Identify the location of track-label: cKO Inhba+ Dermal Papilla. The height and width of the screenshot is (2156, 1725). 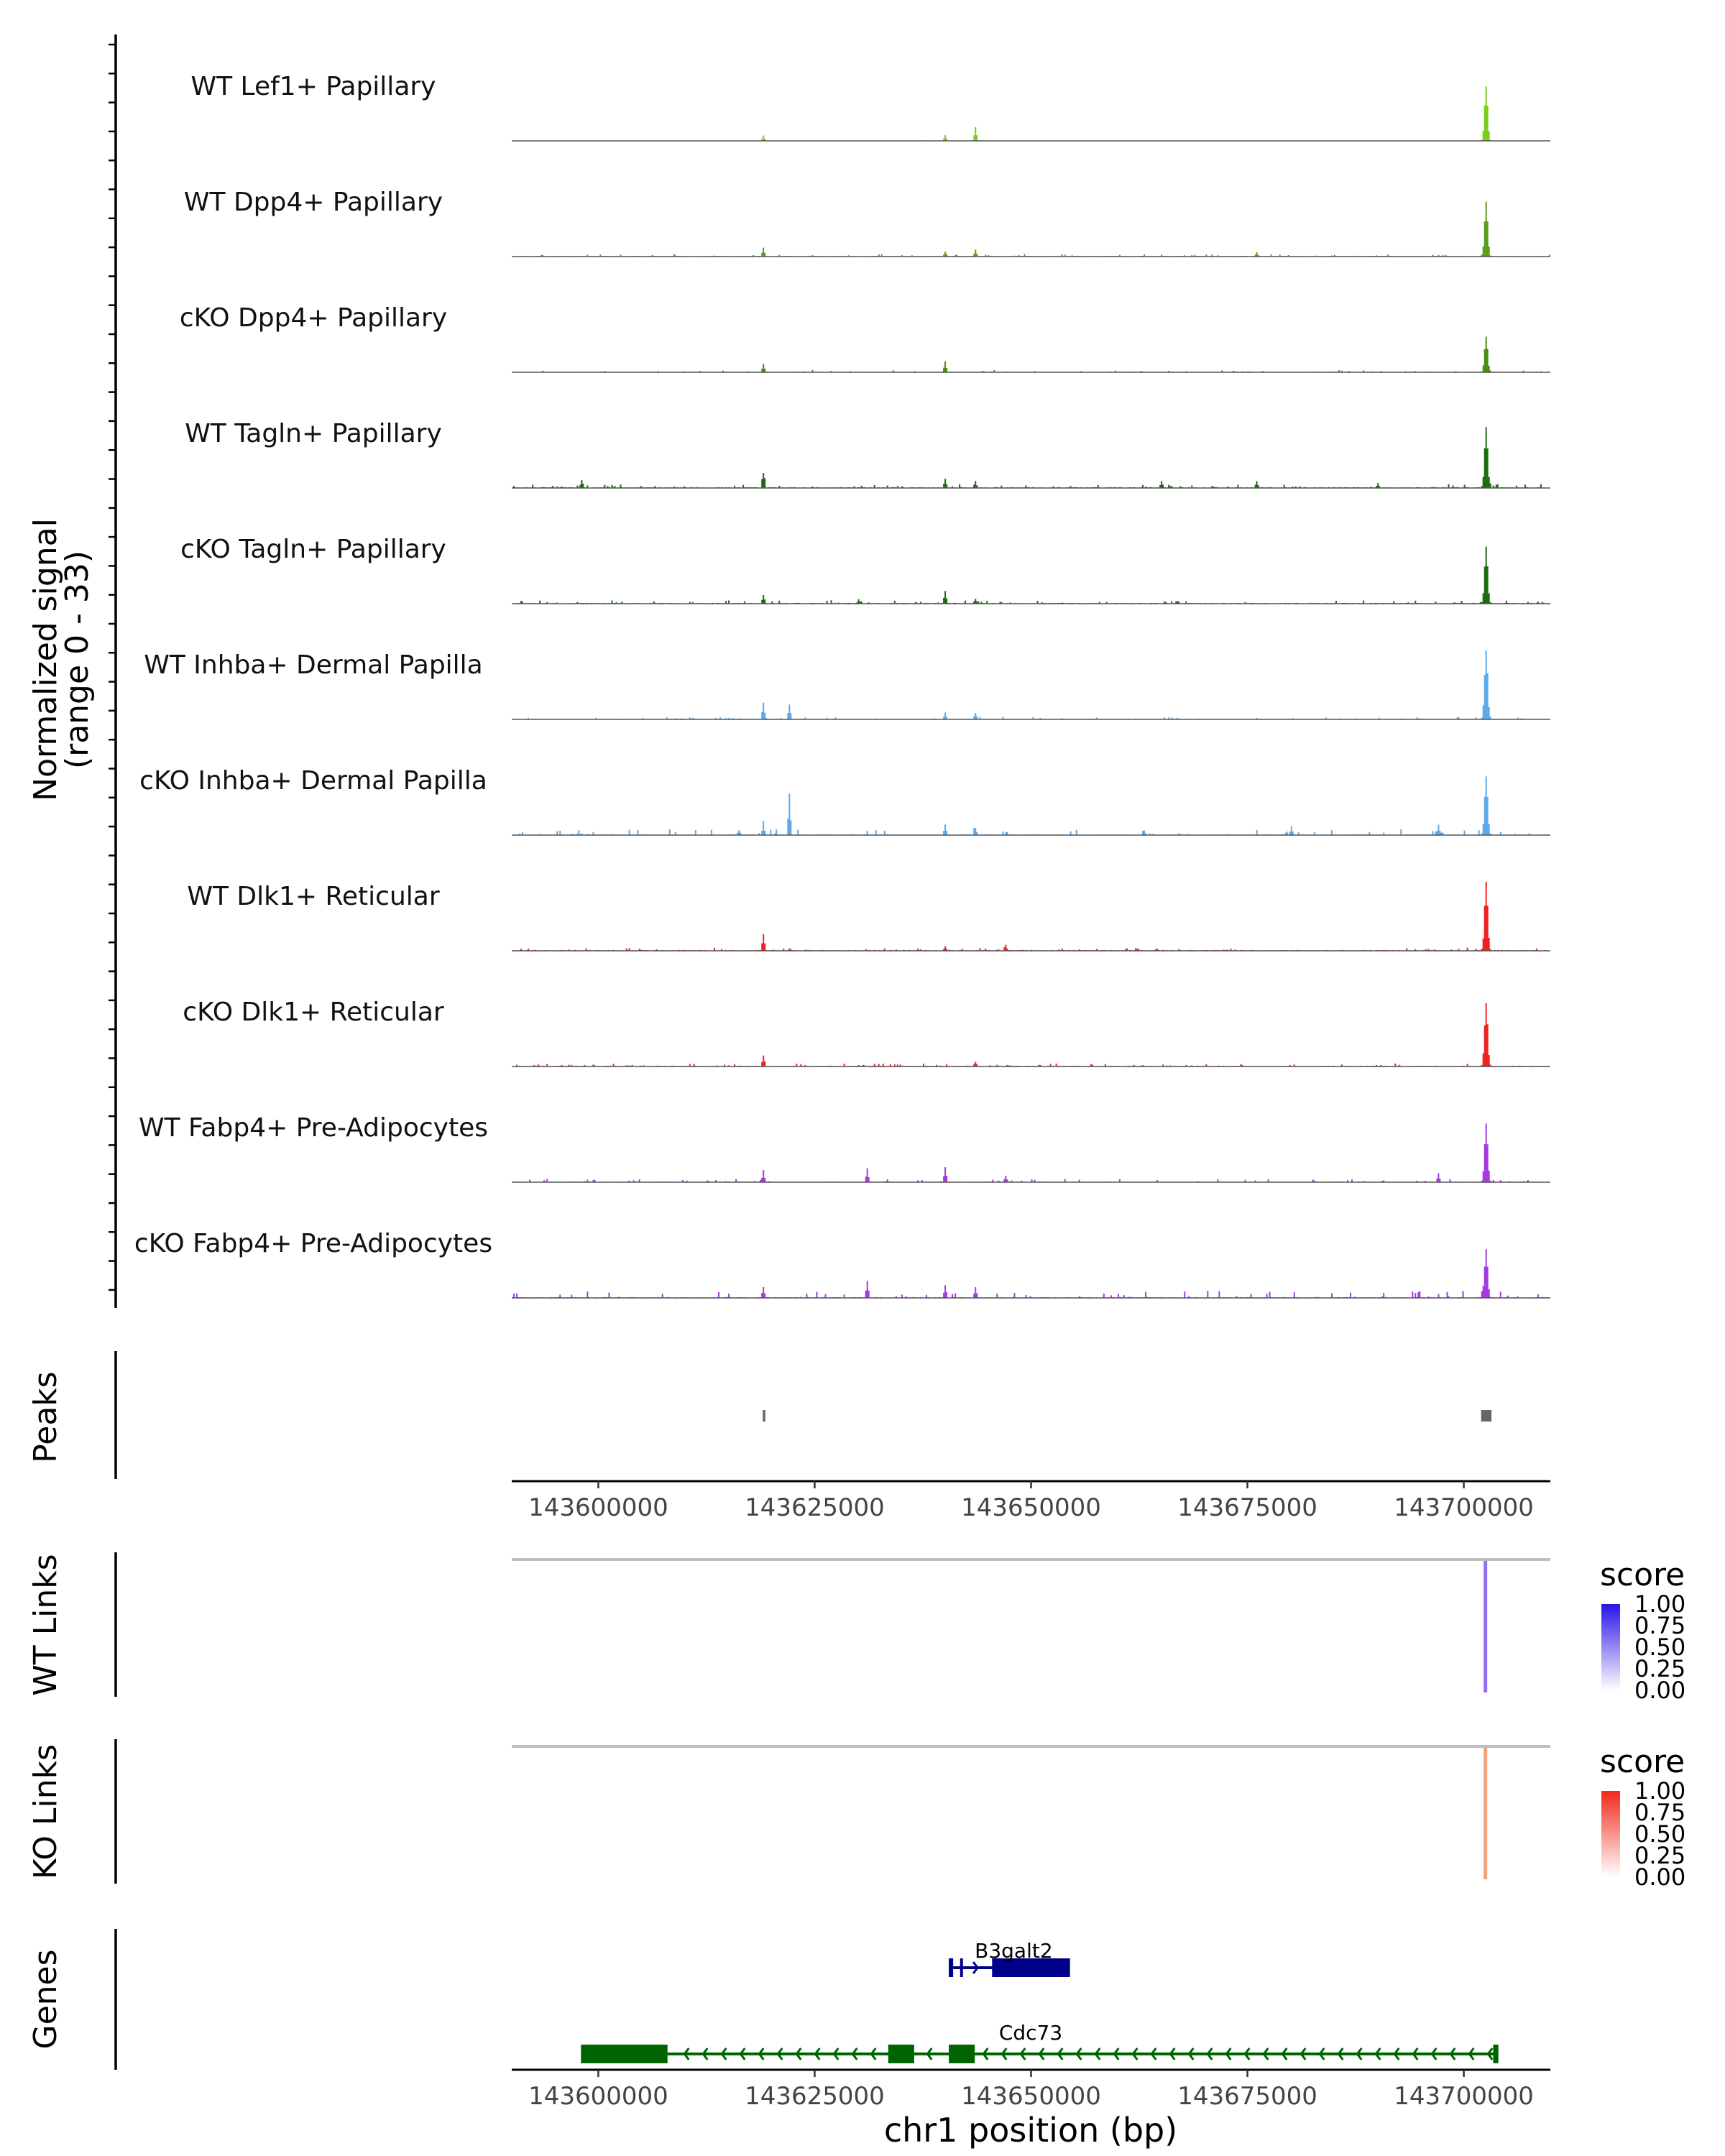
(313, 781).